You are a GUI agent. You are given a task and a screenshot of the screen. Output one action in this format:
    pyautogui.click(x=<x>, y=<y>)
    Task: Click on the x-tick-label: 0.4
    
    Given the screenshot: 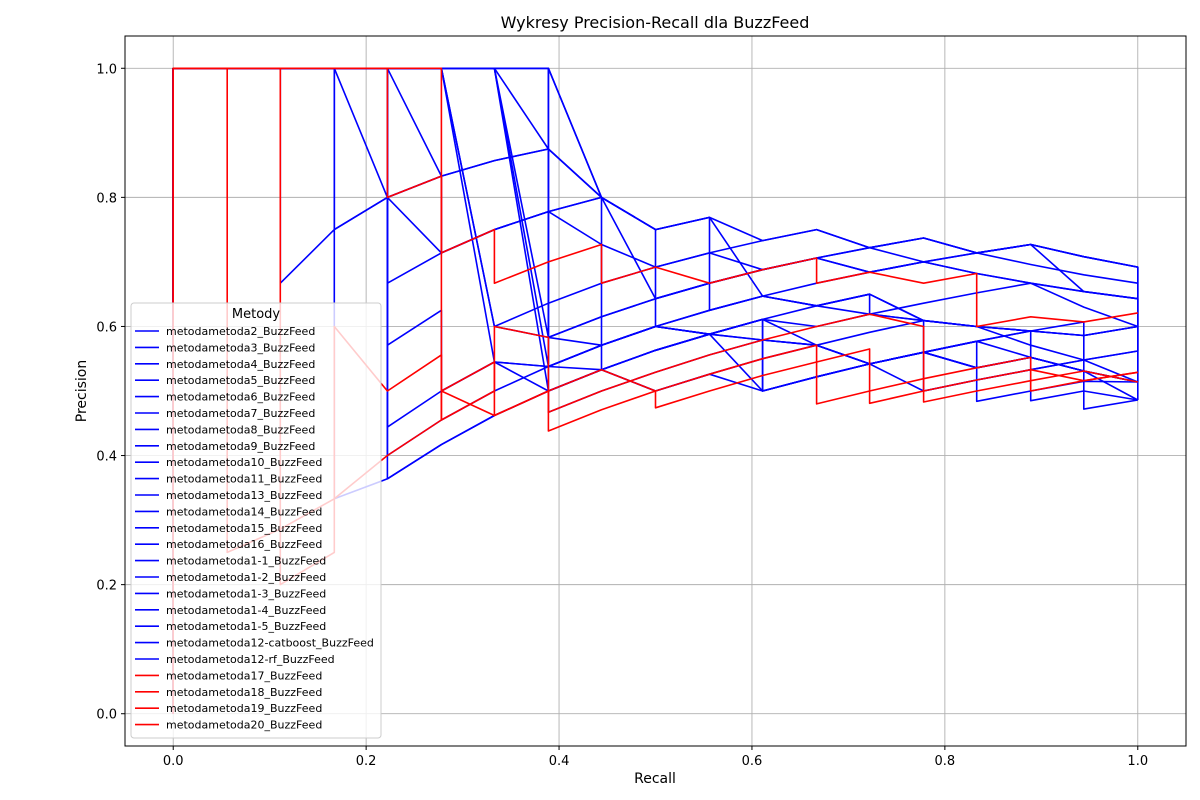 What is the action you would take?
    pyautogui.click(x=559, y=761)
    